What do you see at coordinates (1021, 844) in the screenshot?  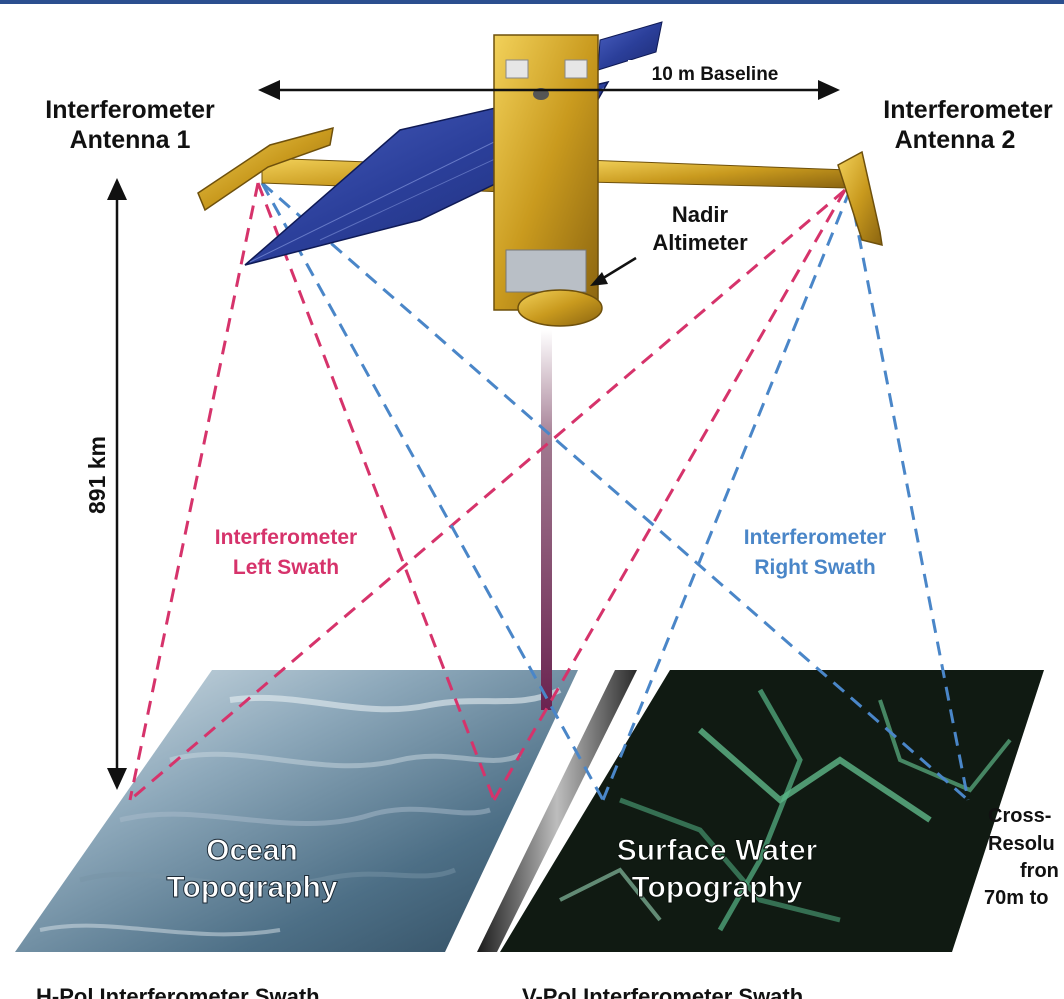 I see `cross-track-label-line2: Resolu` at bounding box center [1021, 844].